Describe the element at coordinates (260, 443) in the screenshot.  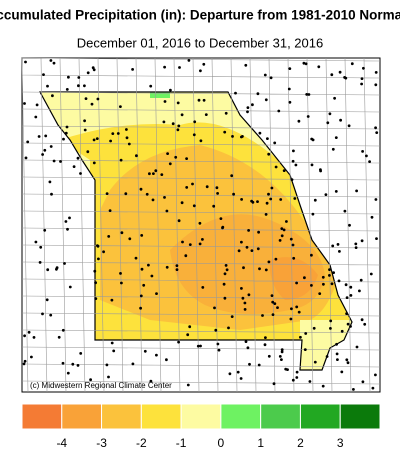
I see `legend-tick-label: 1` at that location.